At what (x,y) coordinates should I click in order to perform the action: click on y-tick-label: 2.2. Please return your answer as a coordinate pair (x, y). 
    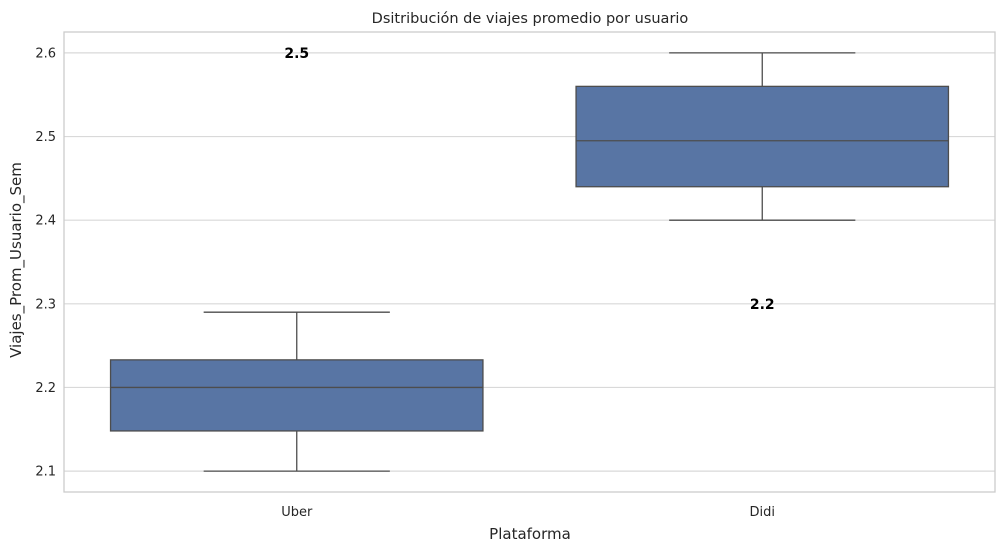
    Looking at the image, I should click on (45, 388).